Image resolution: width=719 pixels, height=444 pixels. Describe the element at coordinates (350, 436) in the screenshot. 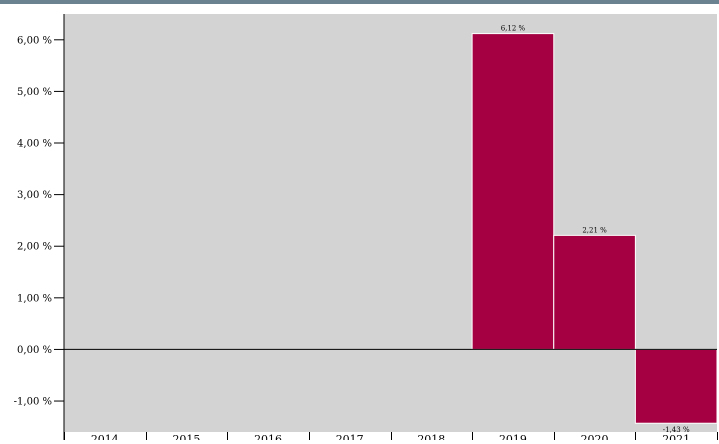

I see `x-tick-label: 2017` at that location.